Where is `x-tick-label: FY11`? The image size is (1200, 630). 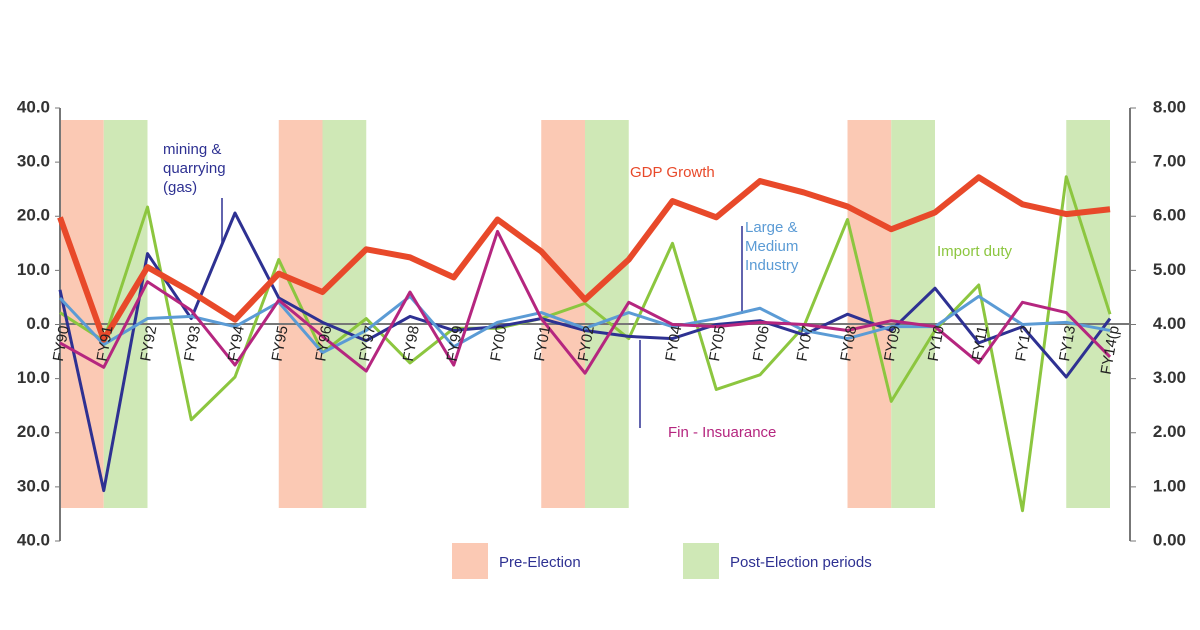 x-tick-label: FY11 is located at coordinates (980, 342).